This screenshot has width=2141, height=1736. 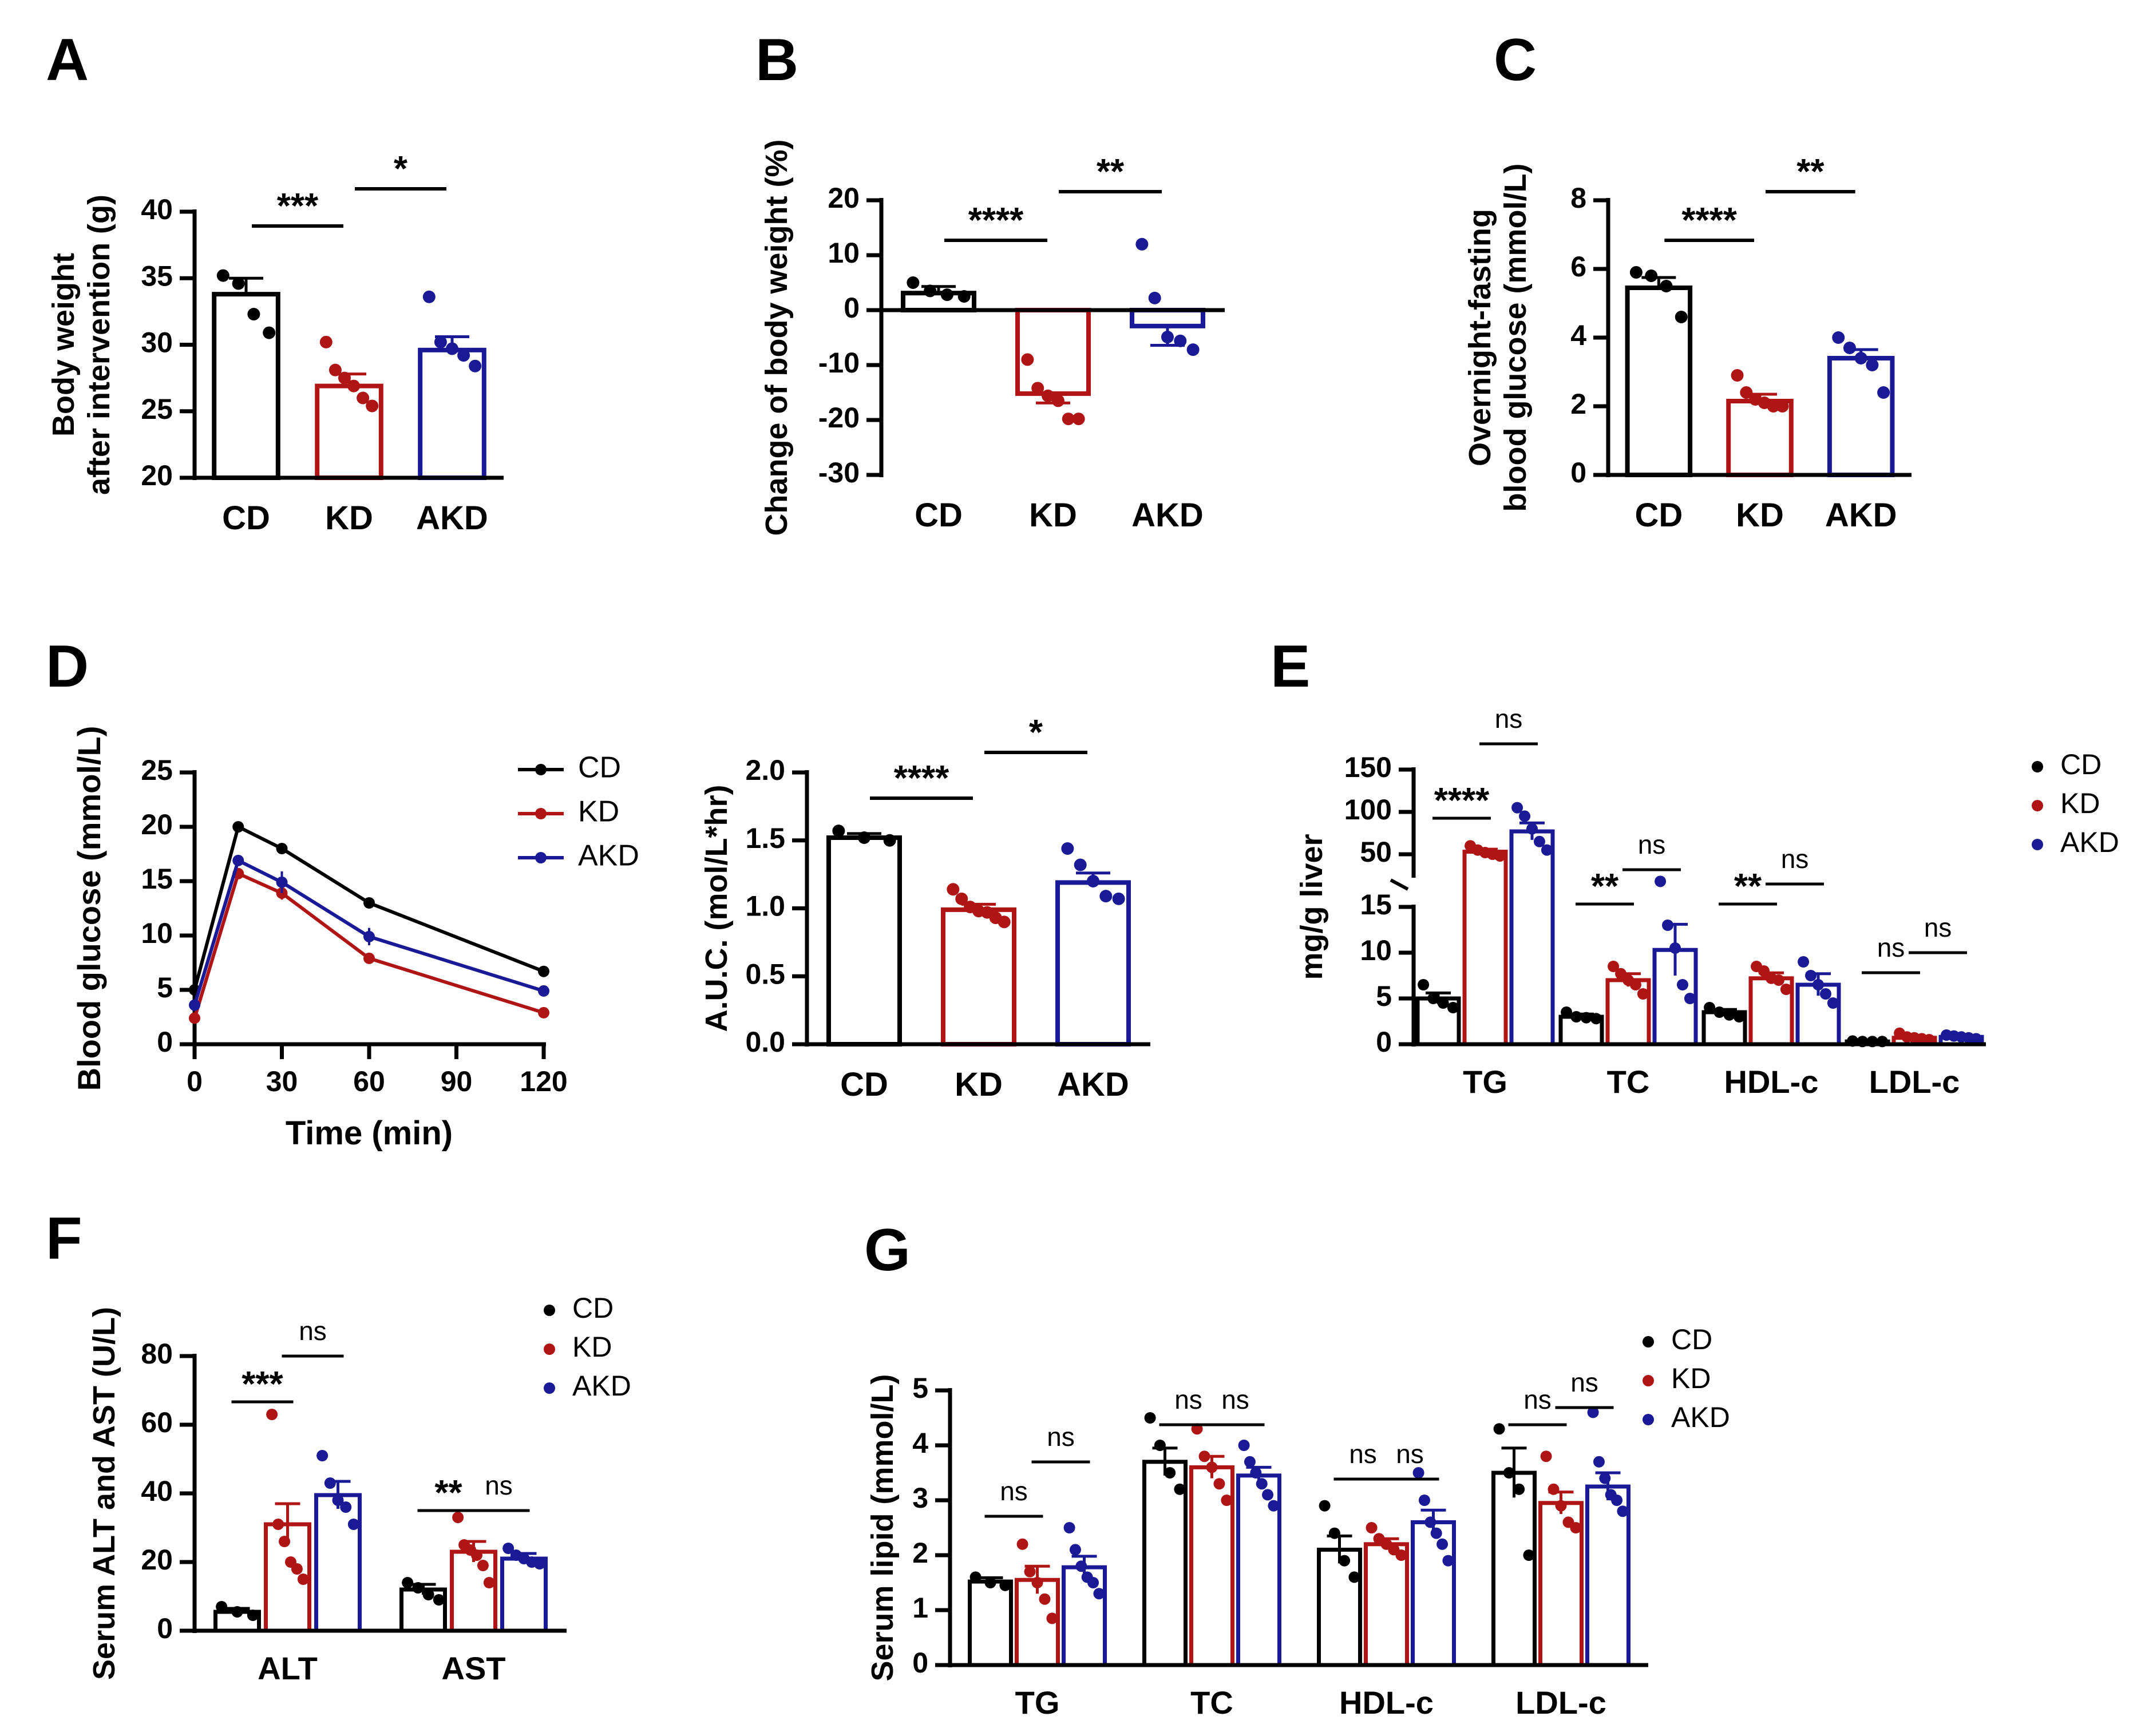 What do you see at coordinates (157, 879) in the screenshot?
I see `y-tick-label: 15` at bounding box center [157, 879].